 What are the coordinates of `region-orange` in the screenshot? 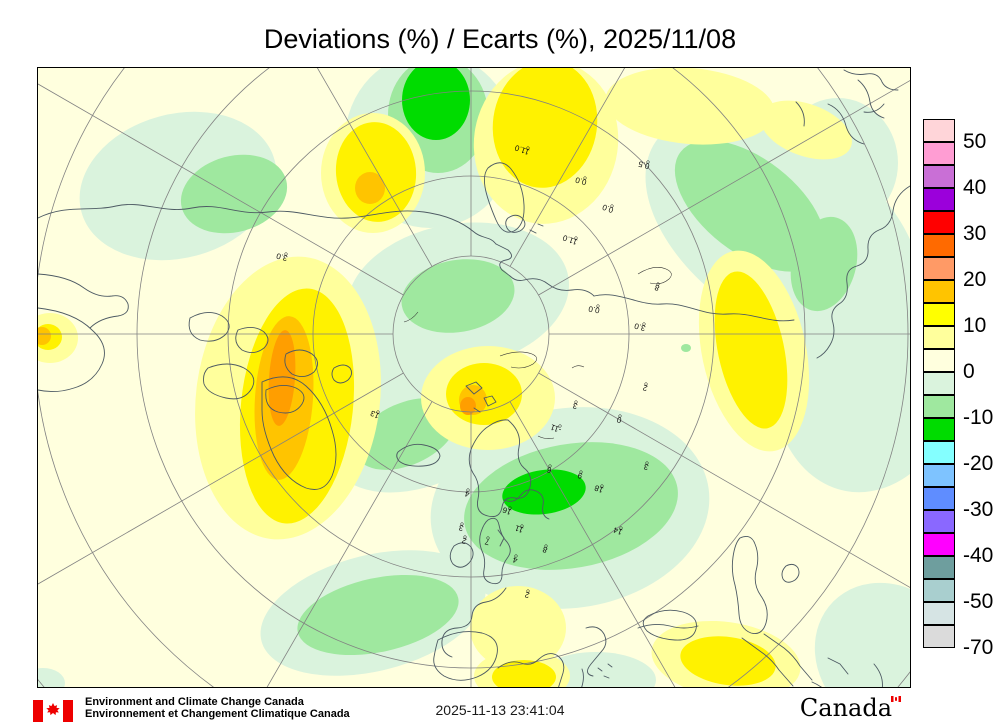 It's located at (468, 406).